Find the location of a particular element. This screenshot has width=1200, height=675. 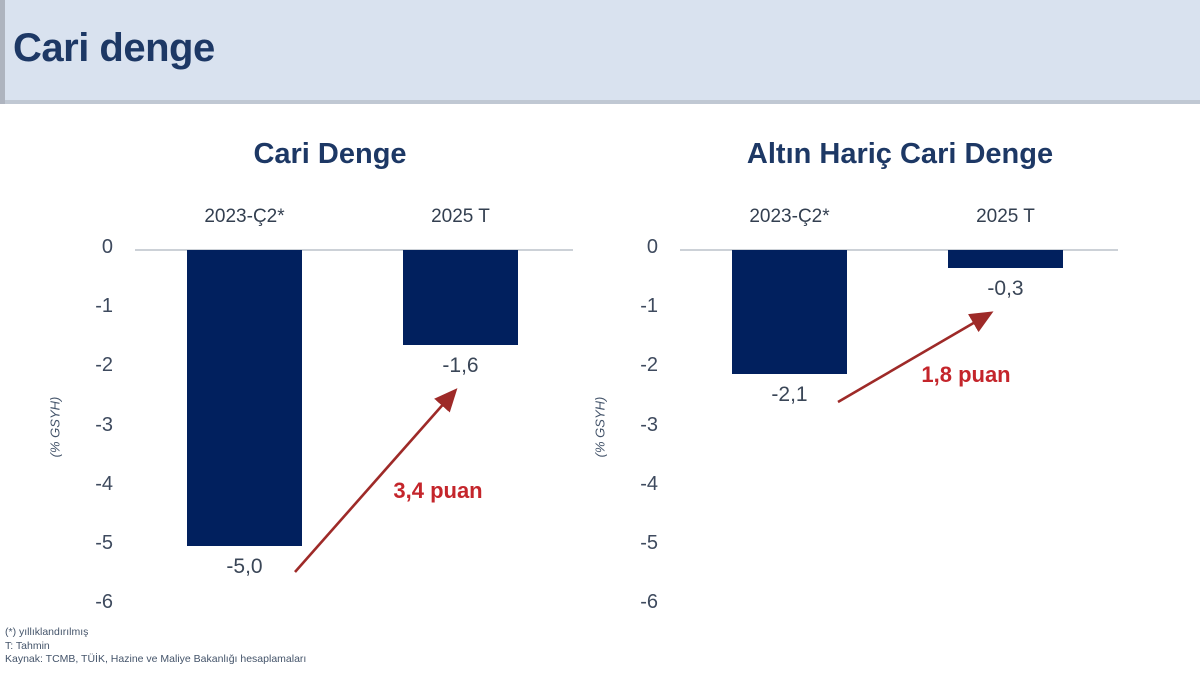

slide-title: Cari denge is located at coordinates (114, 48).